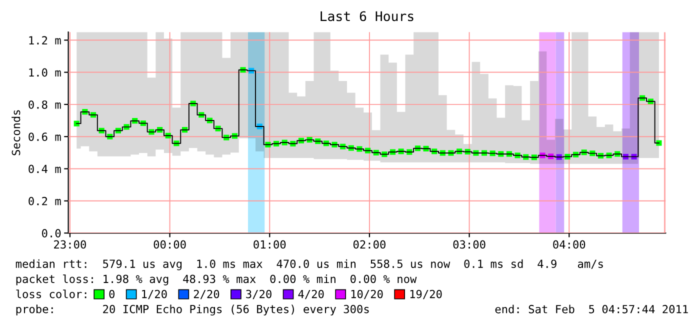 The image size is (697, 321). I want to click on y-tick-label: 0.2 m, so click(44, 201).